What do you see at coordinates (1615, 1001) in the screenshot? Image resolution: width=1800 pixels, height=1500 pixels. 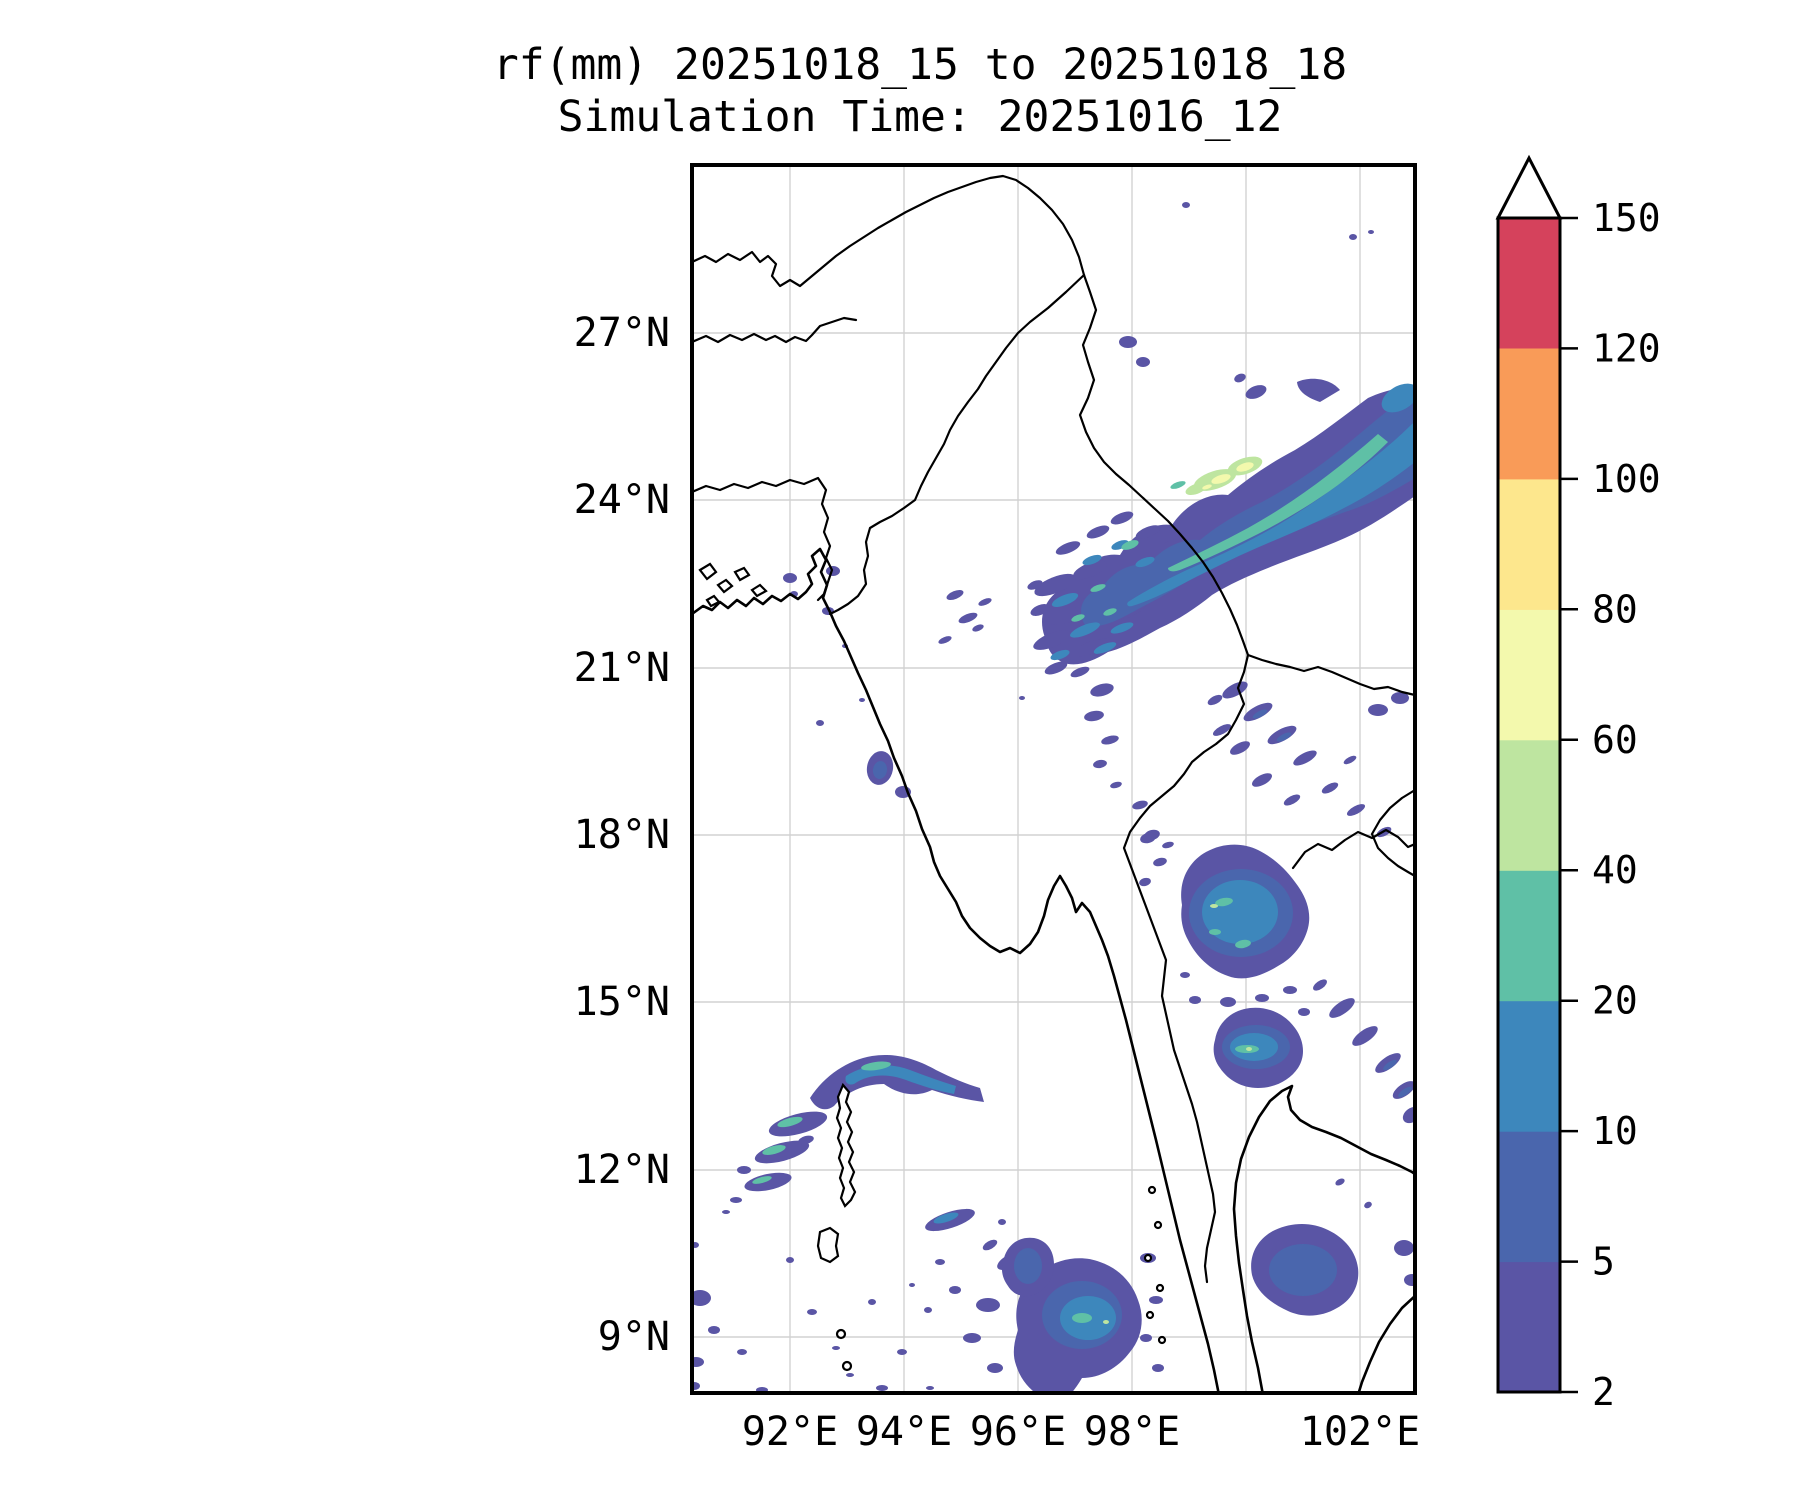 I see `colorbar-tick-20: 20` at bounding box center [1615, 1001].